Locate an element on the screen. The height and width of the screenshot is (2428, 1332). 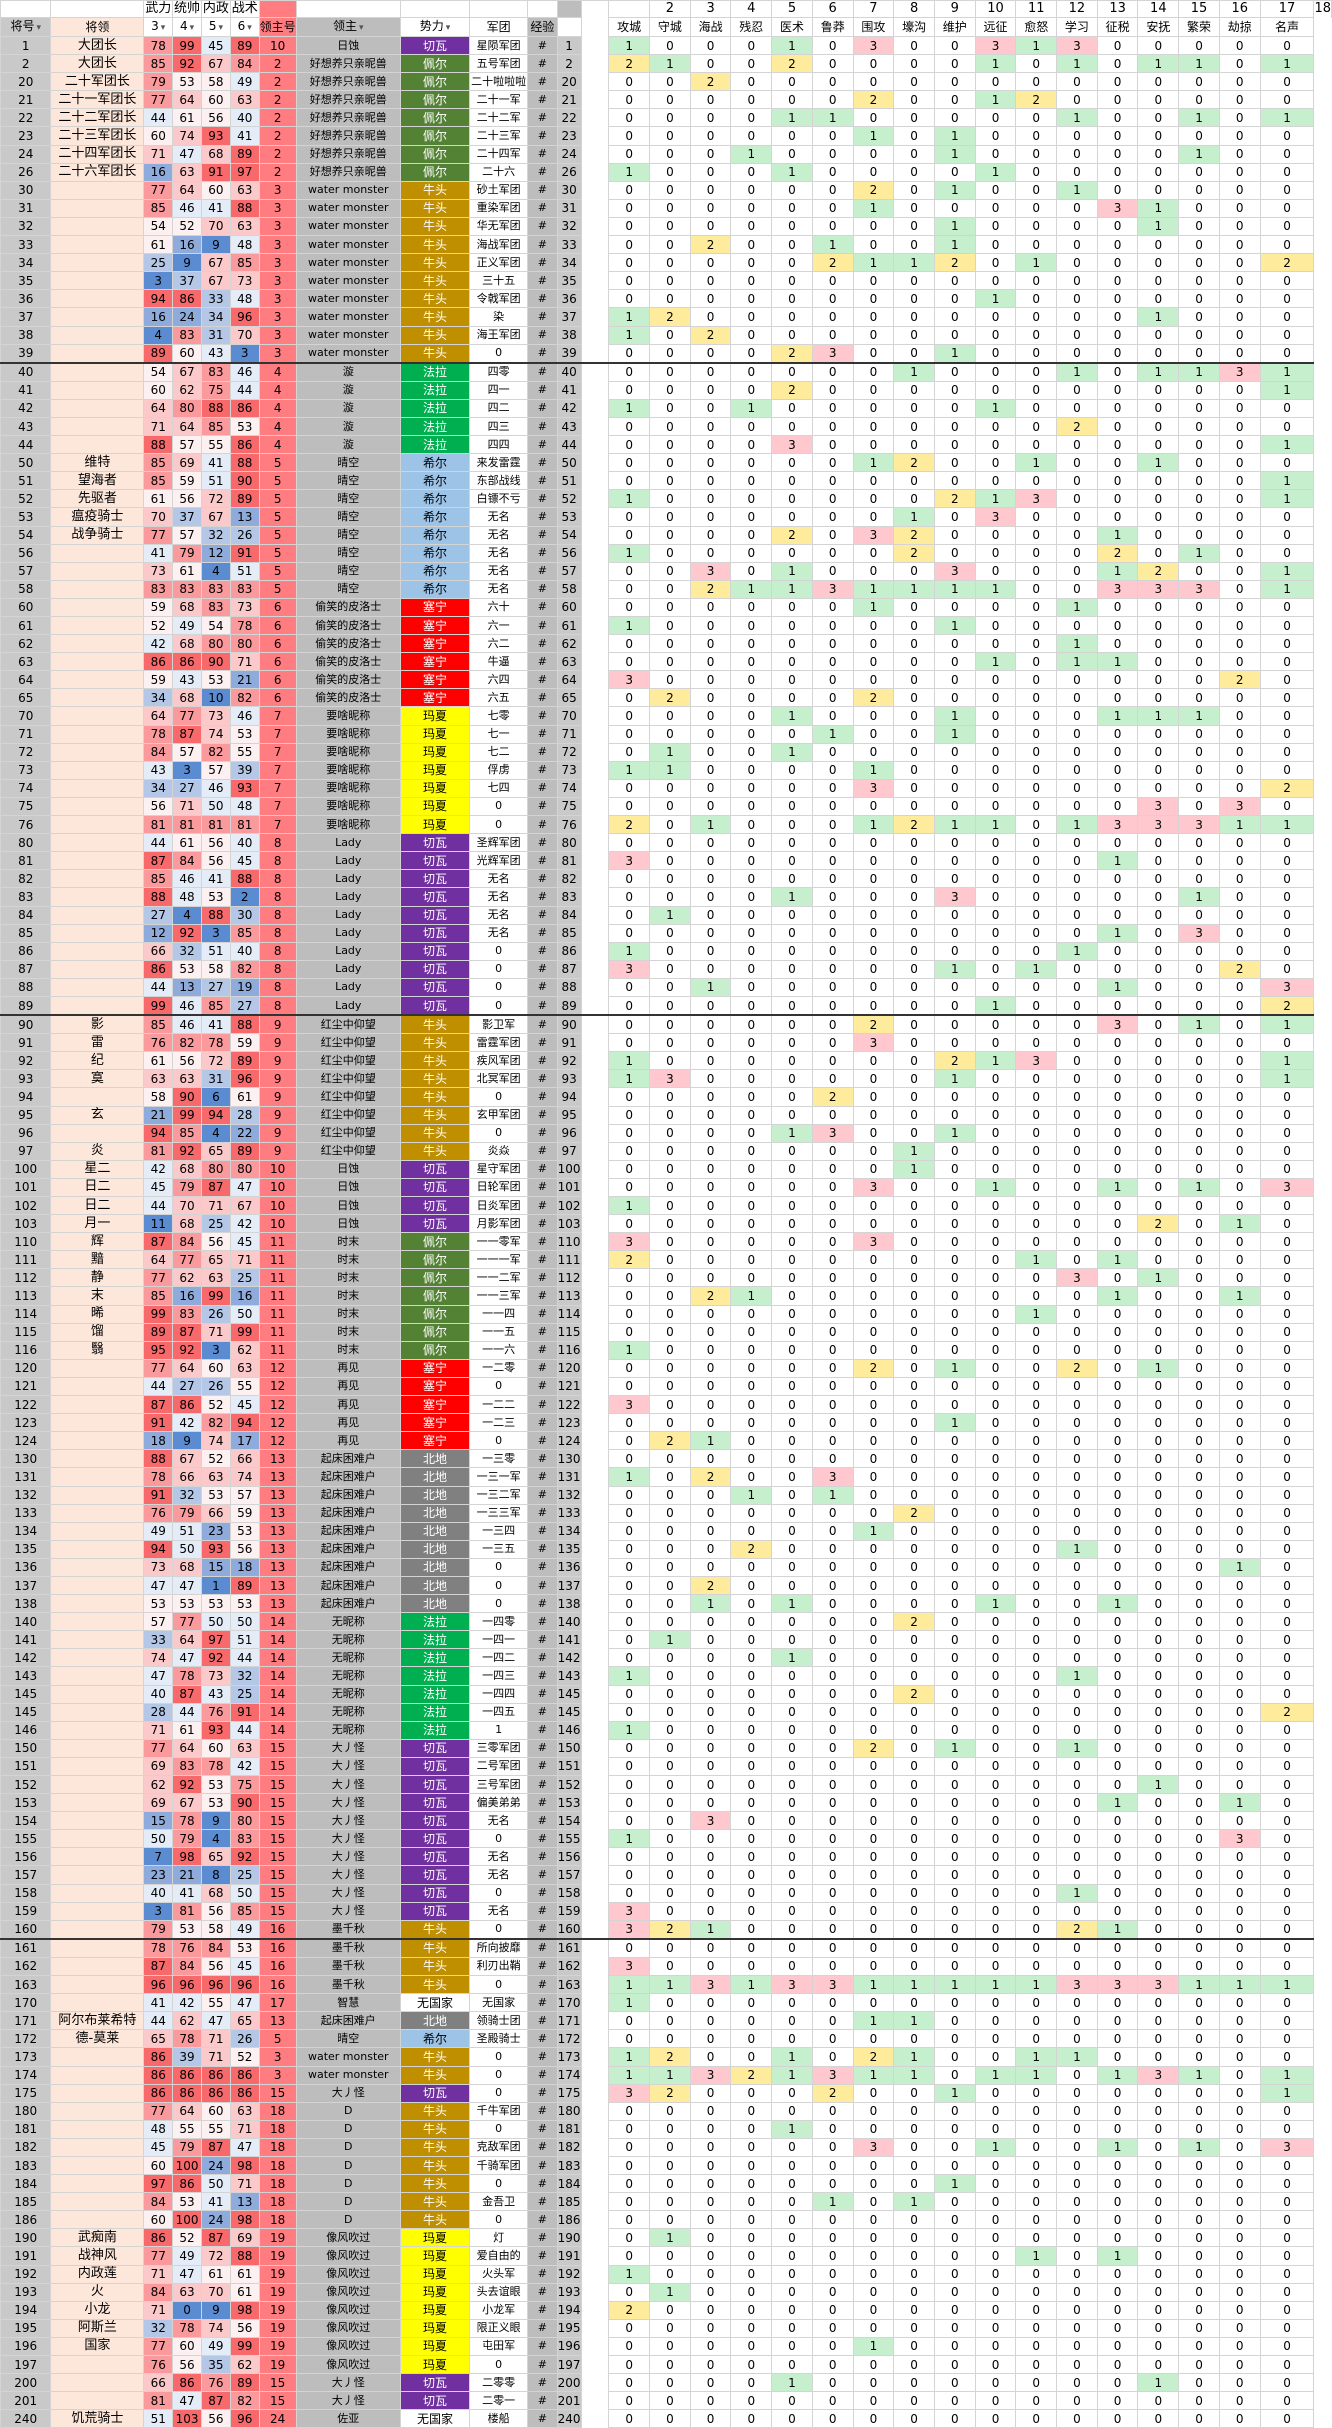
stat-value: 96 is located at coordinates (158, 1985).